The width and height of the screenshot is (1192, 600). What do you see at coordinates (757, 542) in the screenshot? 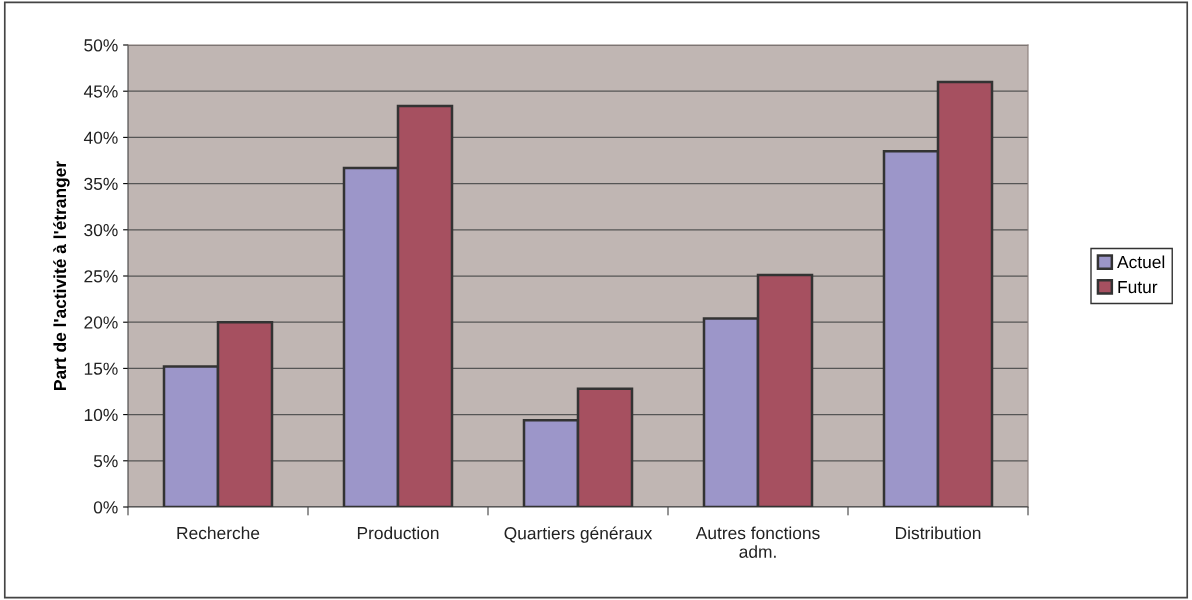
I see `x-tick-label: Autres fonctions adm.` at bounding box center [757, 542].